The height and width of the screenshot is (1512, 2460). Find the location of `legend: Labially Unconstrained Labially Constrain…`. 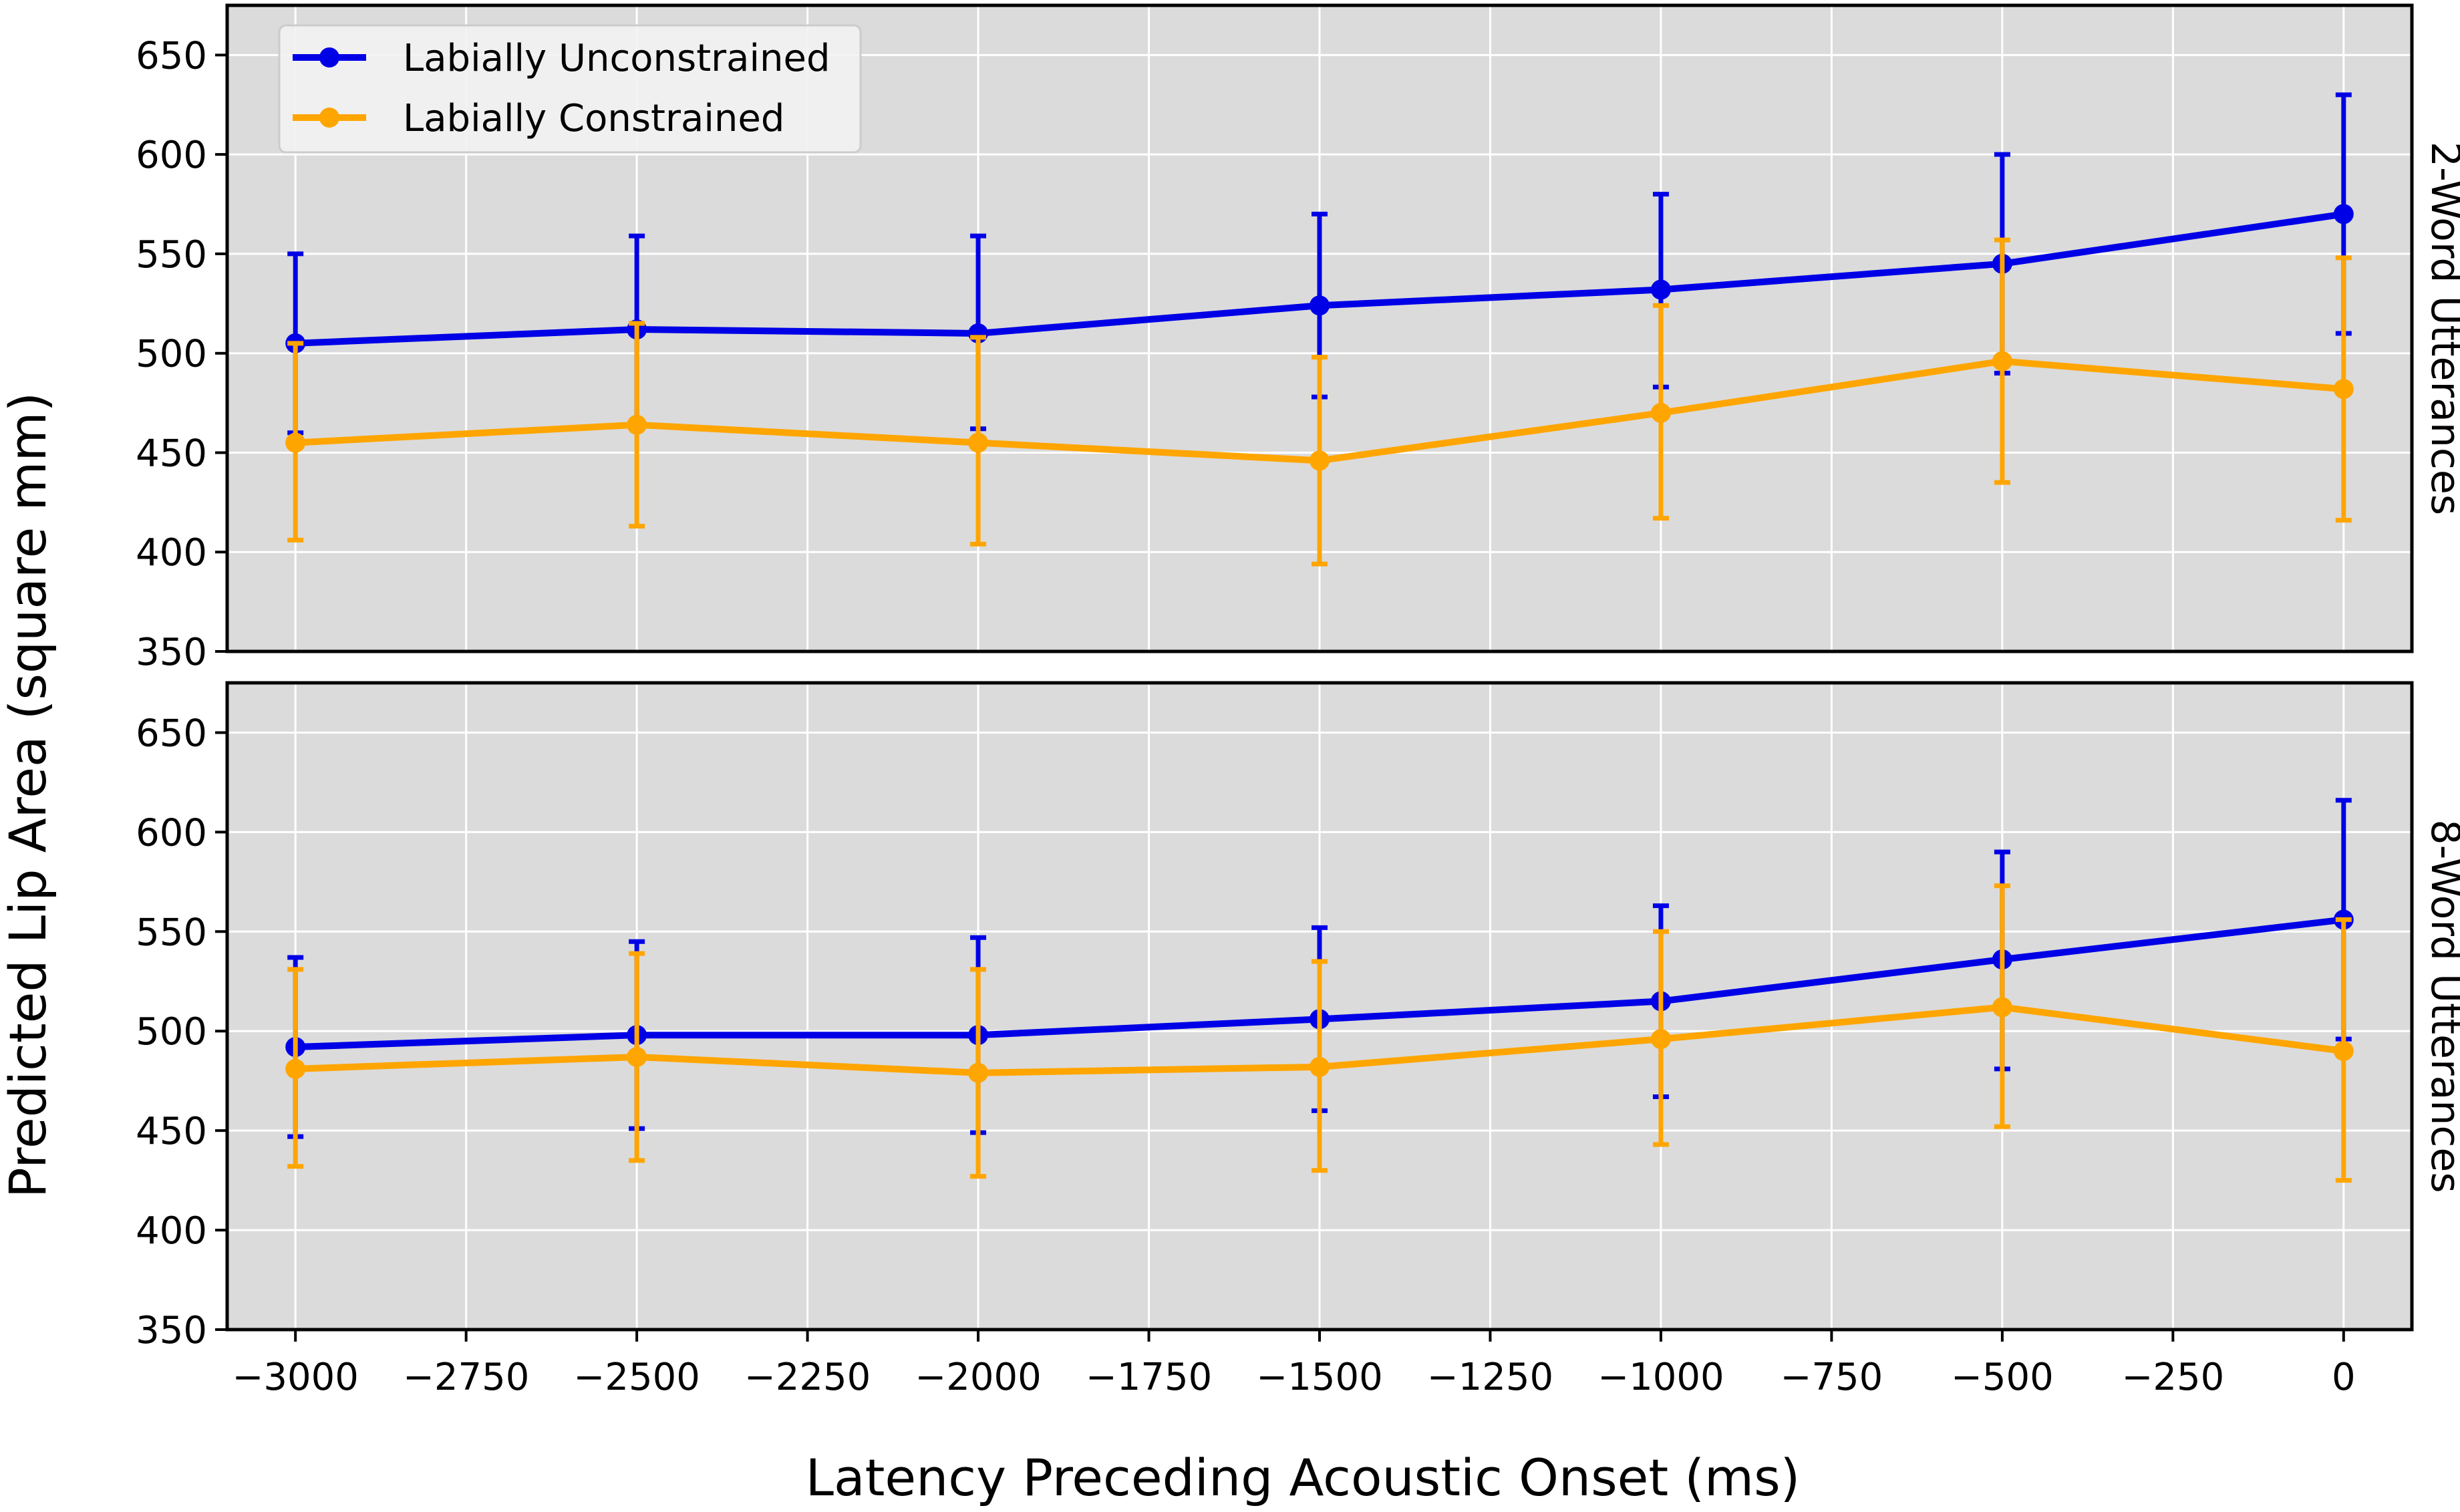

legend: Labially Unconstrained Labially Constrain… is located at coordinates (570, 89).